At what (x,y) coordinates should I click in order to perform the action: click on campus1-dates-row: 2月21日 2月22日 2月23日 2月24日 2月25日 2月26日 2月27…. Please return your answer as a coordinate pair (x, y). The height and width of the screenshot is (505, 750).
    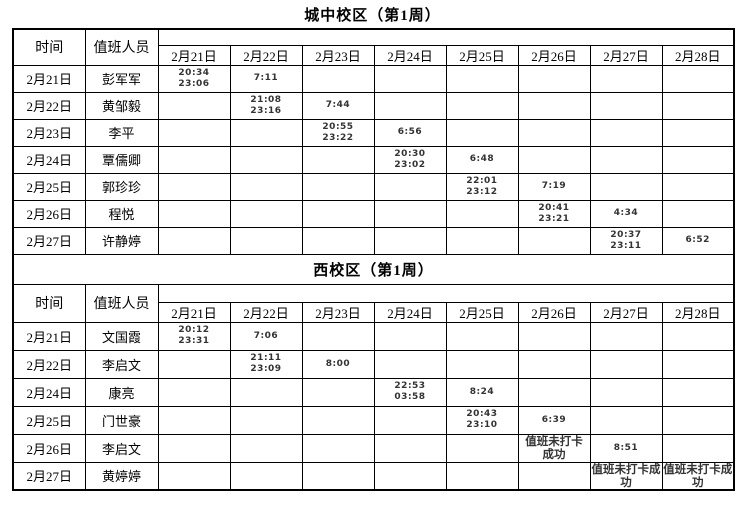
    Looking at the image, I should click on (374, 55).